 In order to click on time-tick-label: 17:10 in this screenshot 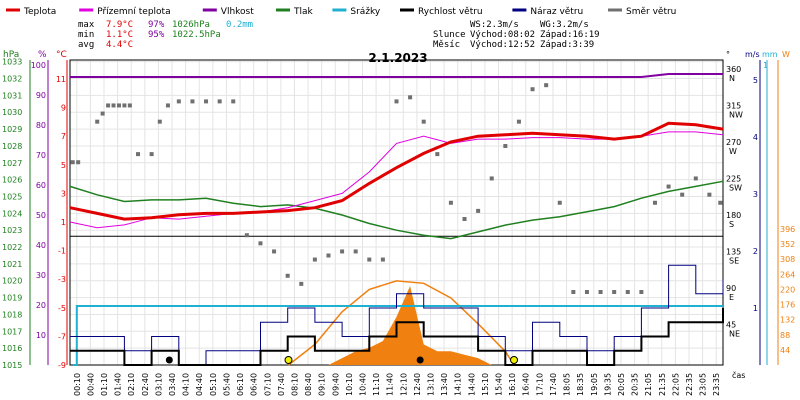, I will do `click(539, 384)`.